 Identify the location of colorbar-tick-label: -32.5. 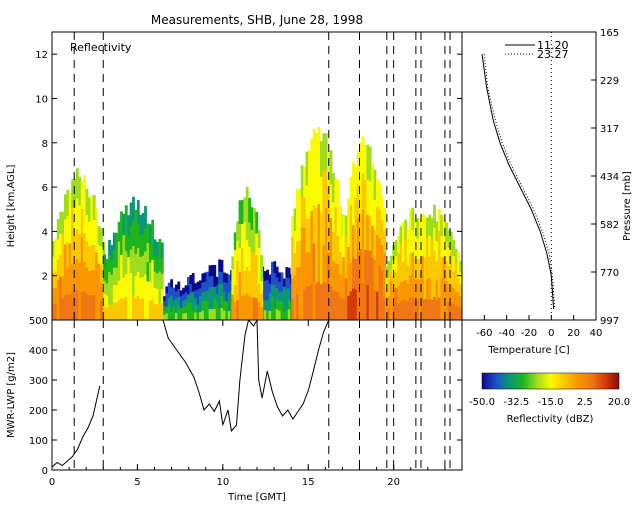
(516, 402).